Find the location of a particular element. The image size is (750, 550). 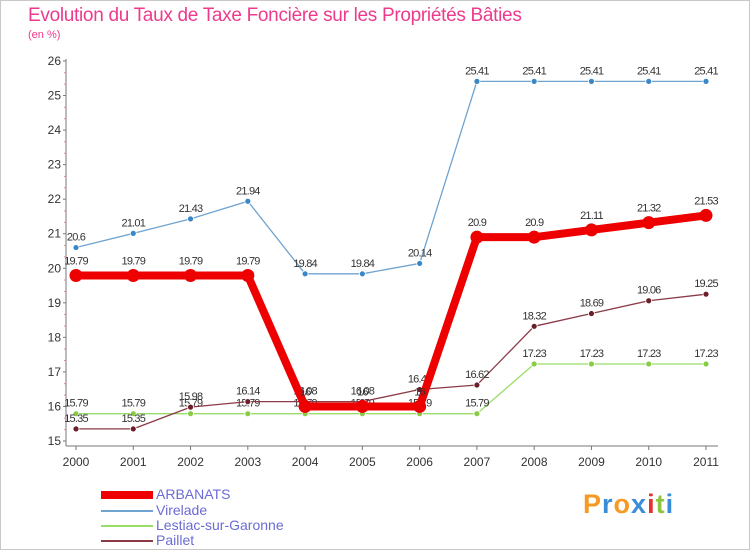

proxiti-logo: Proxiti is located at coordinates (628, 504).